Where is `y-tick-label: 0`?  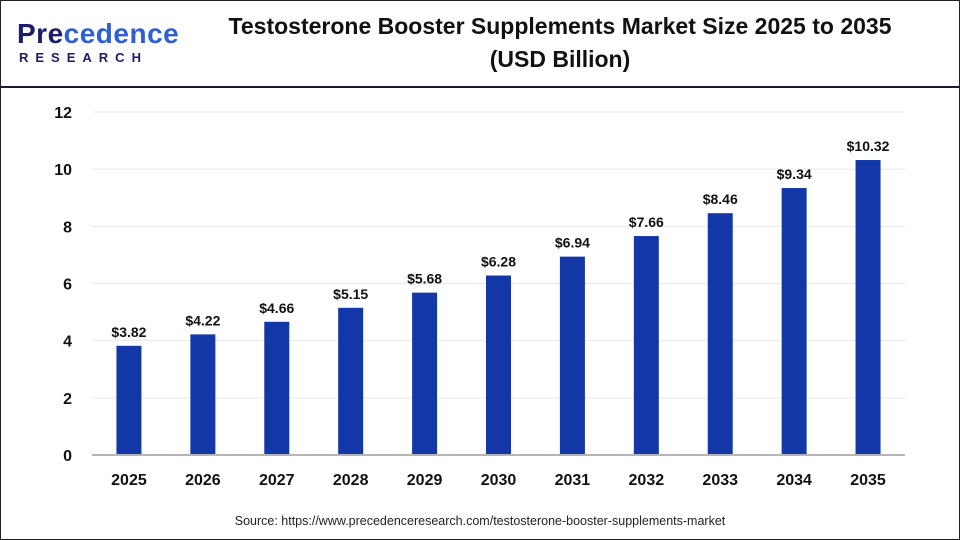
y-tick-label: 0 is located at coordinates (67, 456).